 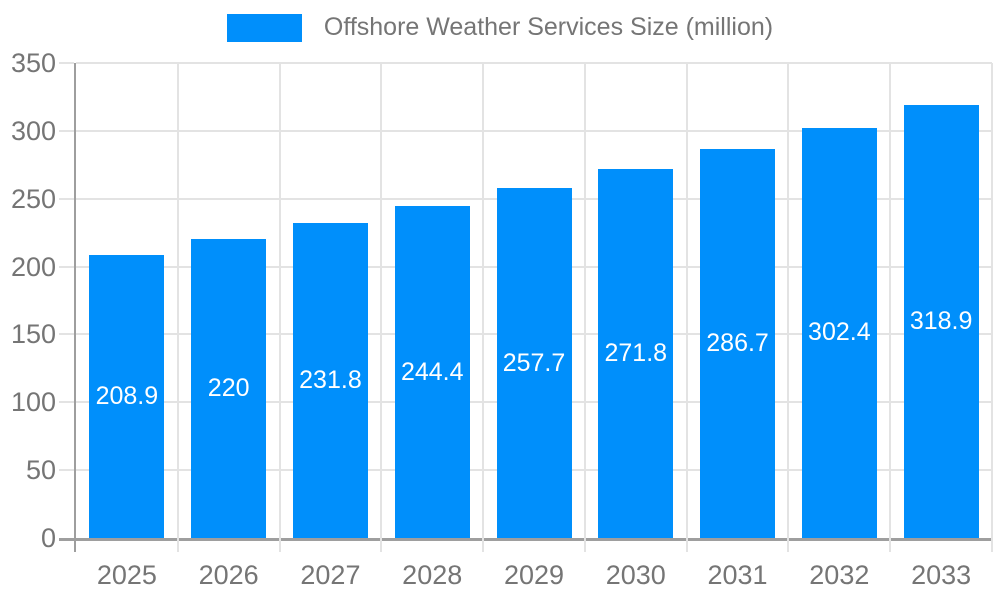 I want to click on bar-2029: 257.7, so click(x=534, y=363).